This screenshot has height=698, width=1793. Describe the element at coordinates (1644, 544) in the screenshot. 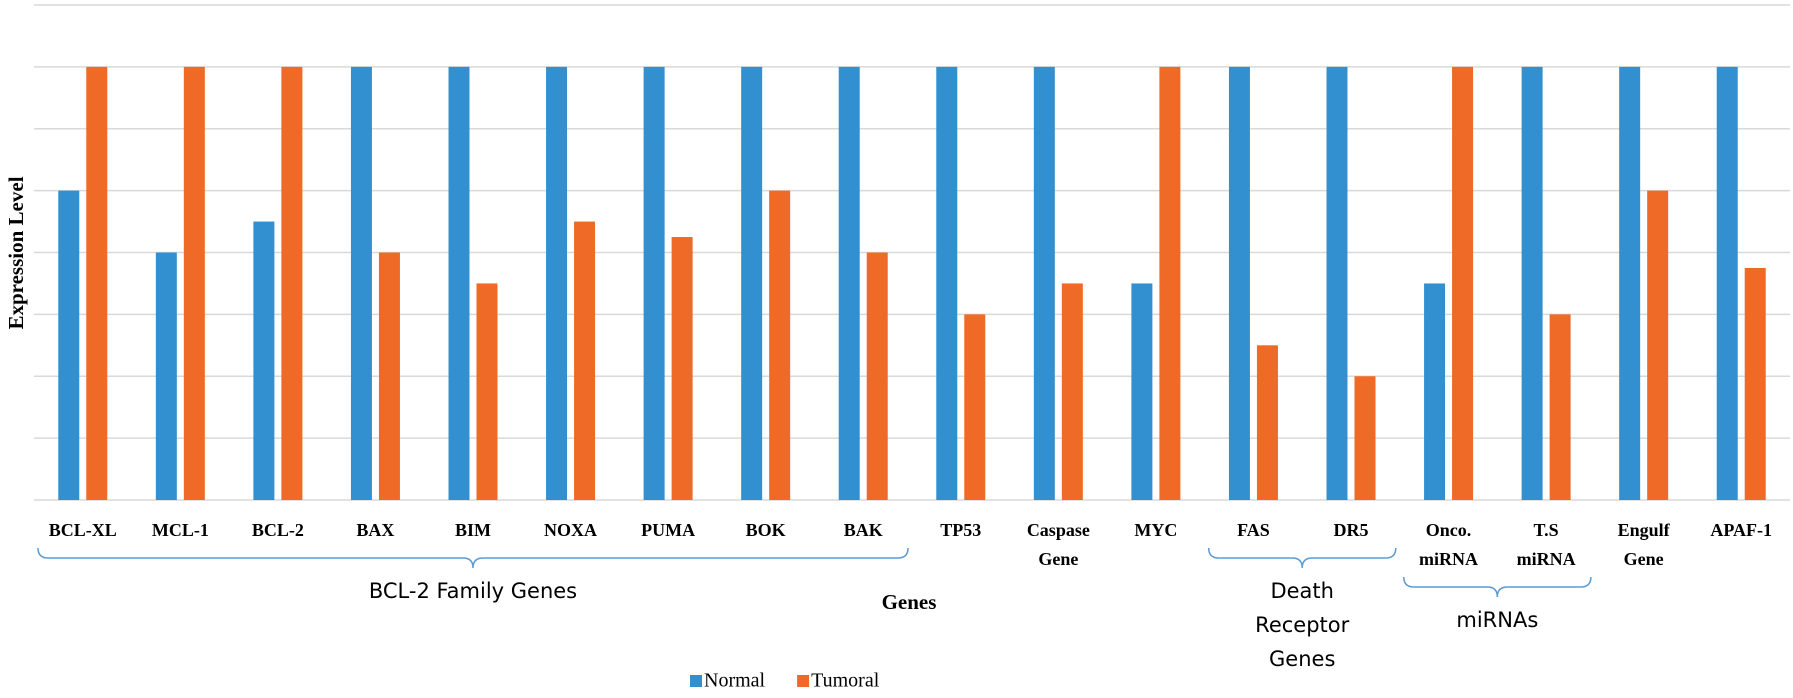

I see `x-tick-label: Engulf Gene` at that location.